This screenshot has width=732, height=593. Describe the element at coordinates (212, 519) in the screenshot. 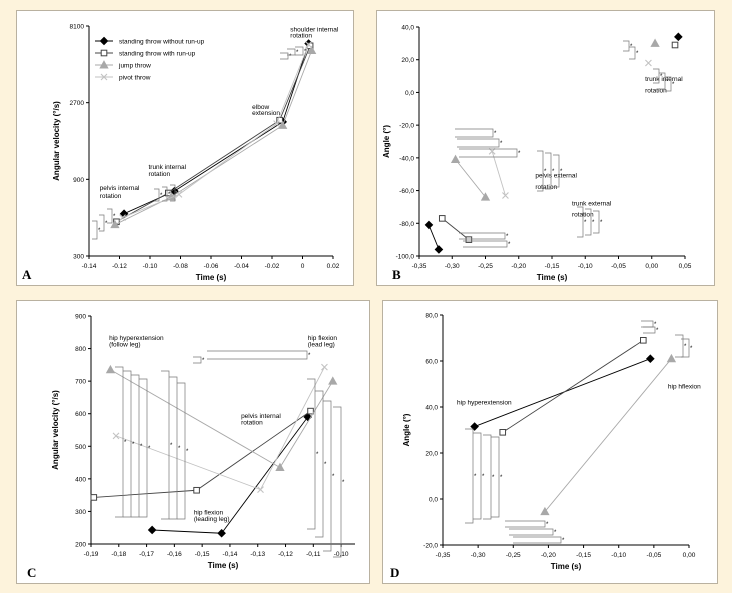

I see `annotation-label: (leading leg)` at that location.